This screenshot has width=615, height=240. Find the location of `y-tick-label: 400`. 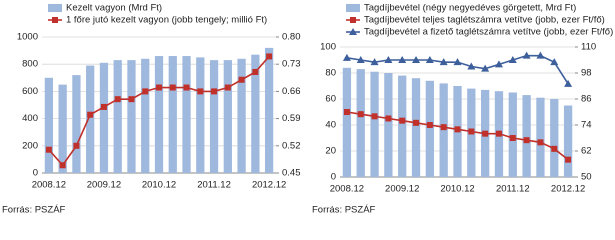

y-tick-label: 400 is located at coordinates (30, 118).